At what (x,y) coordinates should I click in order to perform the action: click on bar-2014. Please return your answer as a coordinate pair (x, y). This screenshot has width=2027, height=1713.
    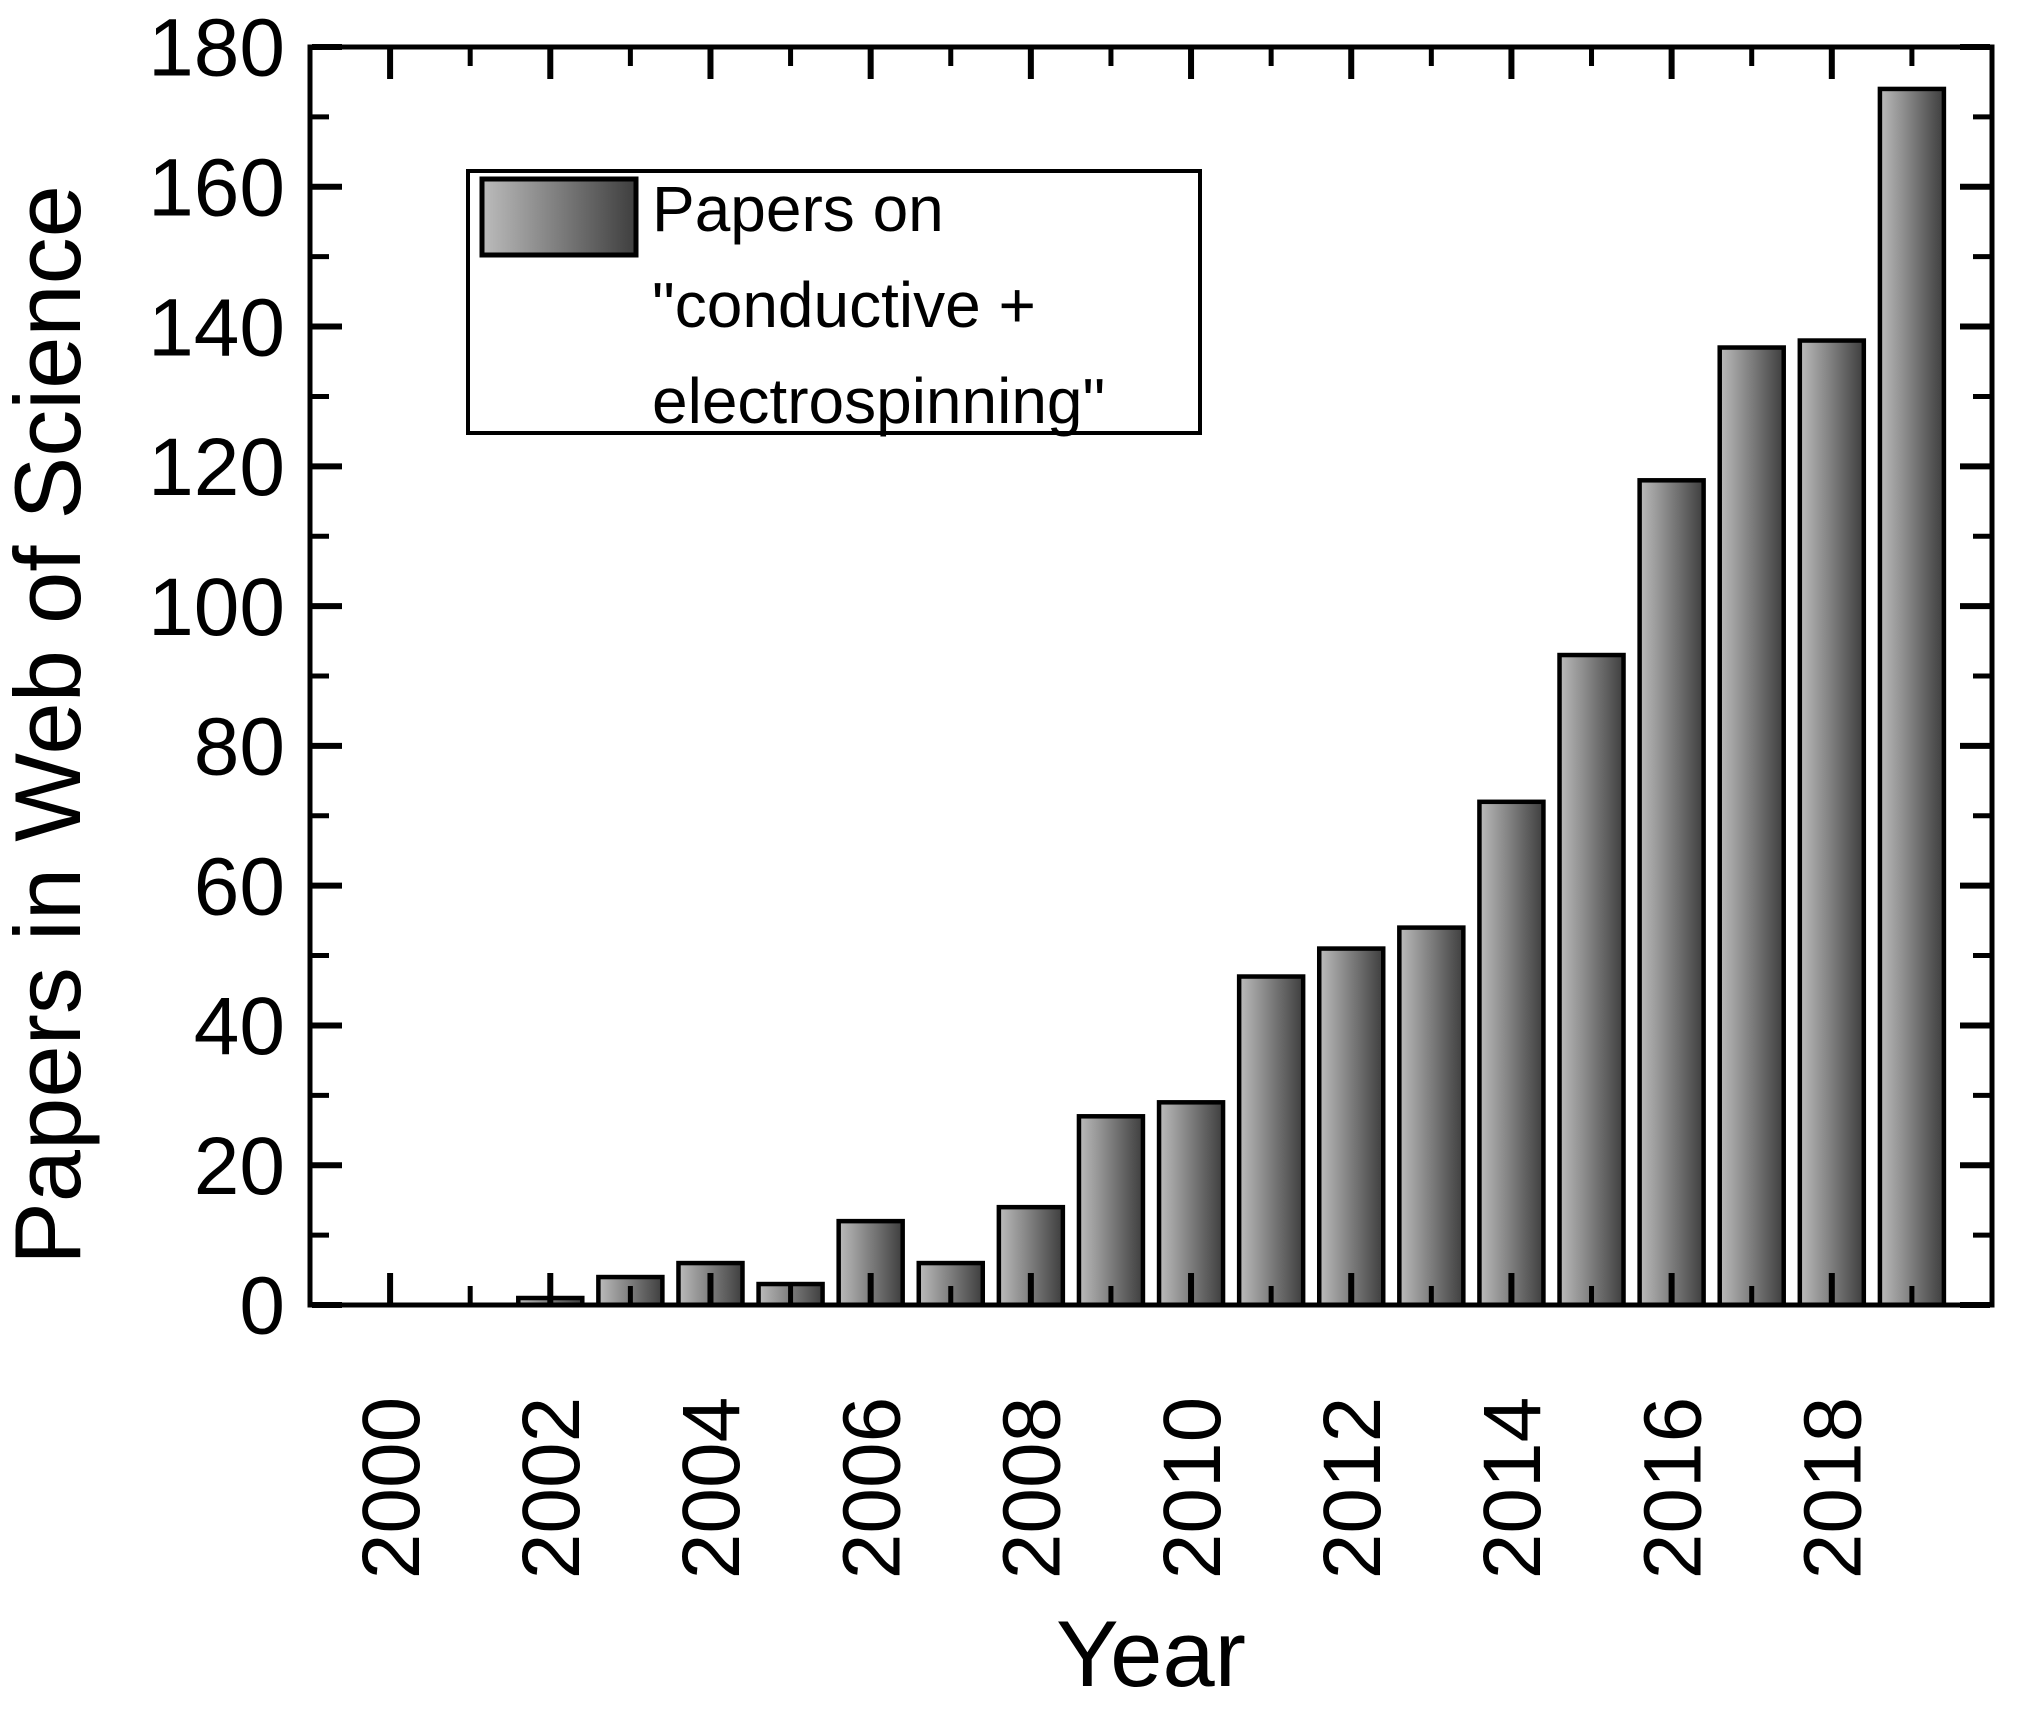
    Looking at the image, I should click on (1511, 1053).